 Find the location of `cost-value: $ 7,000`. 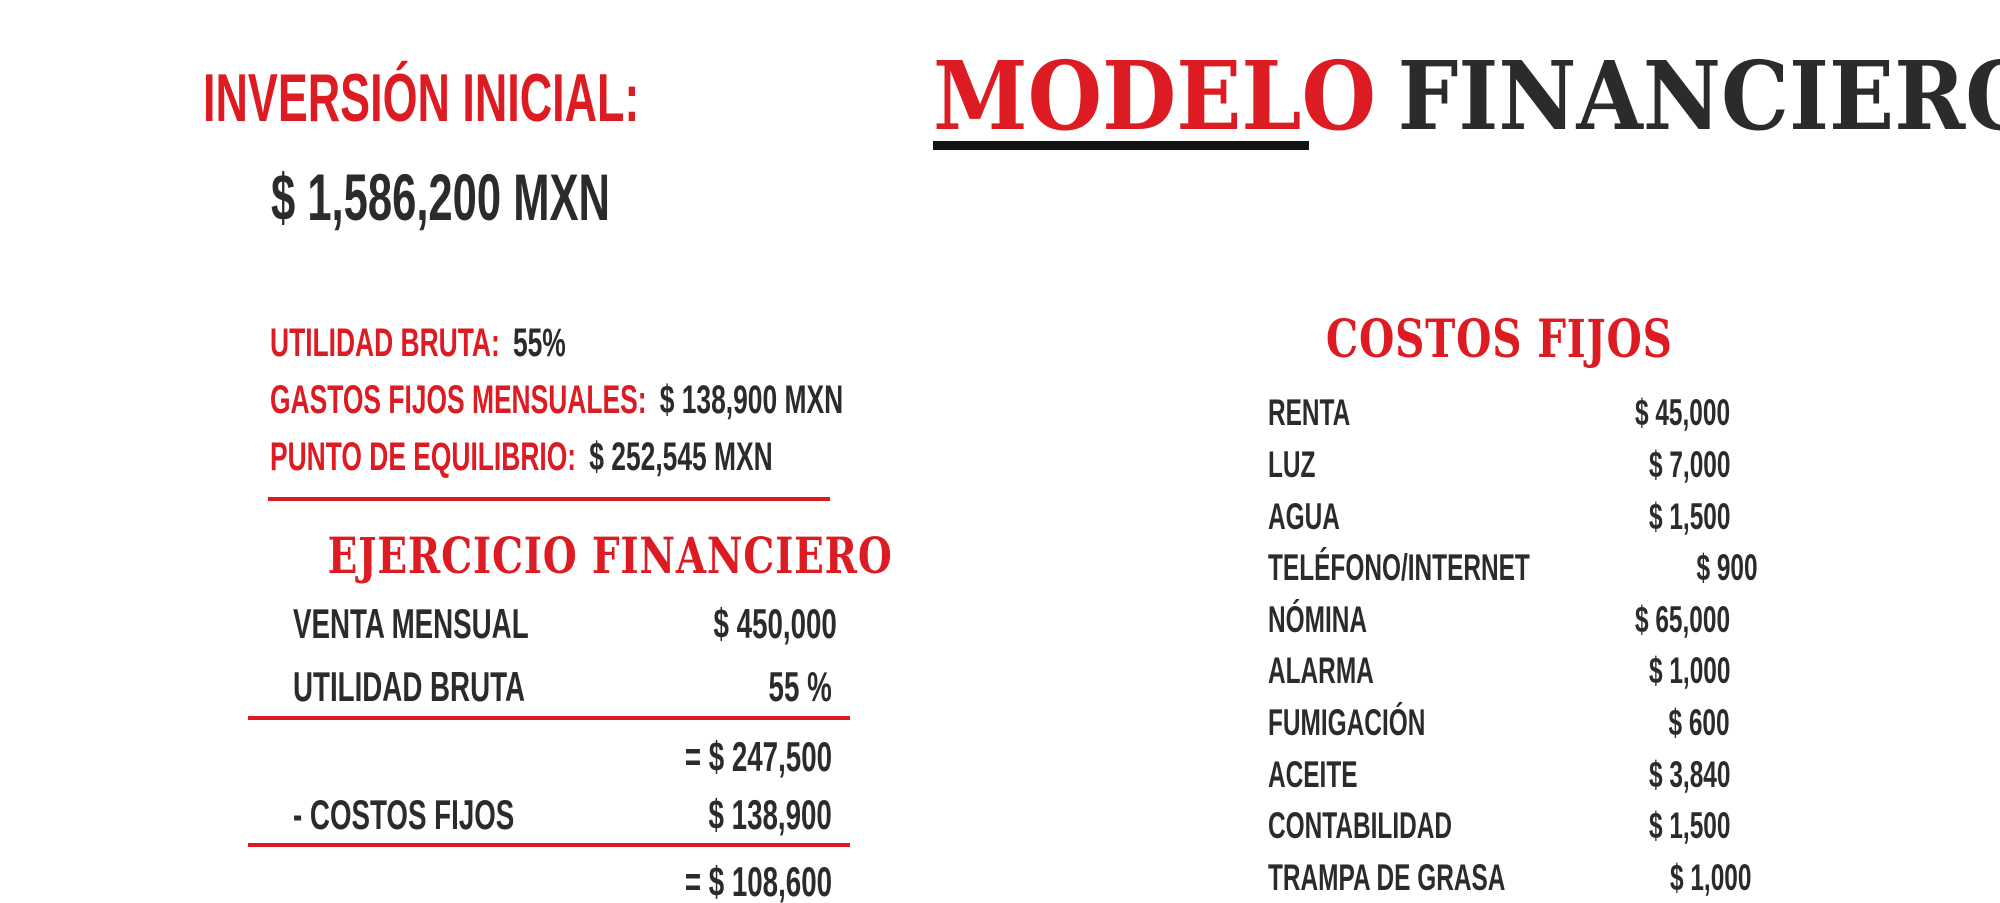

cost-value: $ 7,000 is located at coordinates (1689, 464).